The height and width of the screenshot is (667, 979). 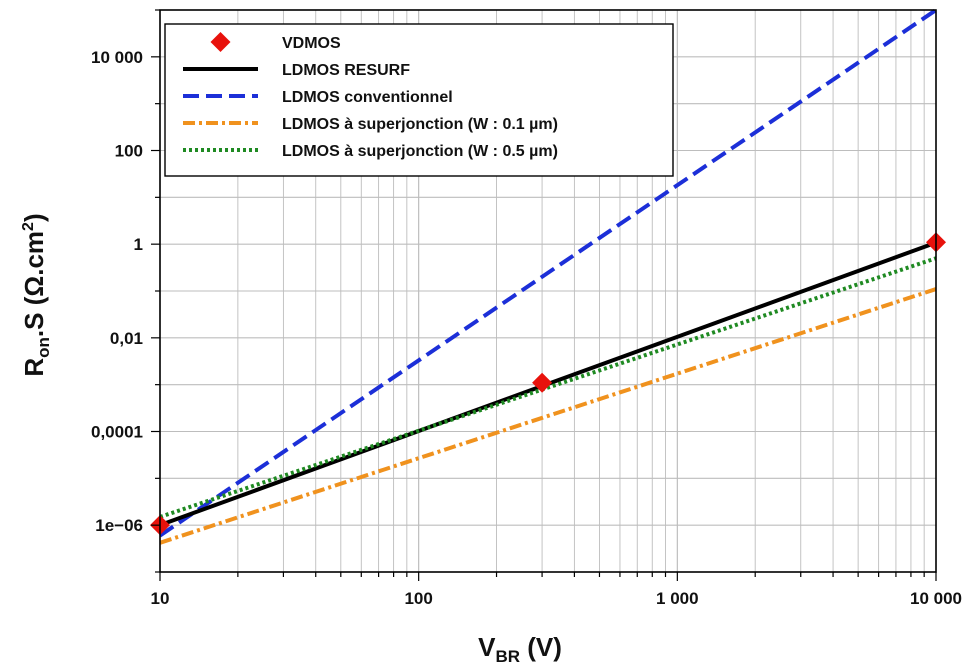 I want to click on legend-label: LDMOS RESURF, so click(x=346, y=70).